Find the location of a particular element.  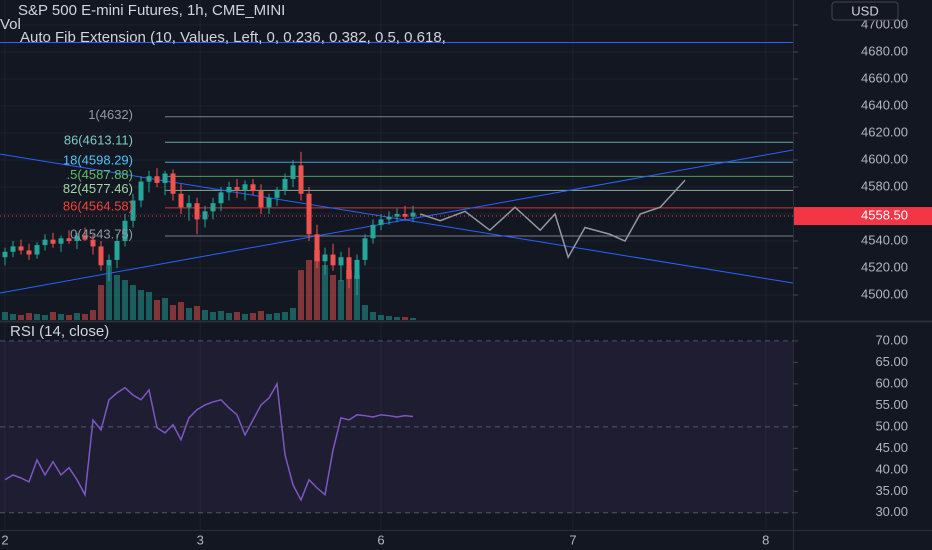

x-tick-label: 8 is located at coordinates (765, 539).